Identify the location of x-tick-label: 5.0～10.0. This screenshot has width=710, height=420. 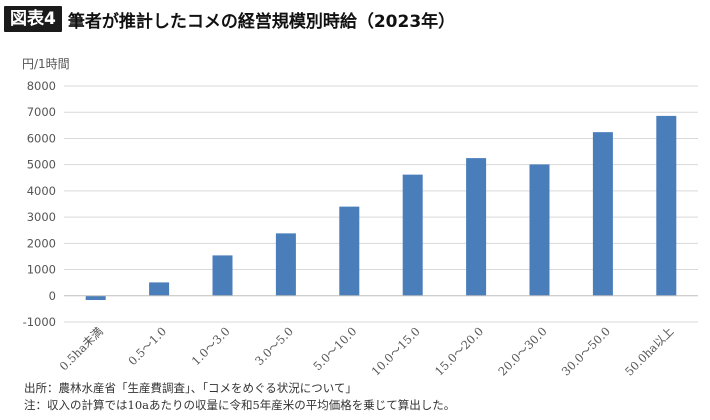
(334, 348).